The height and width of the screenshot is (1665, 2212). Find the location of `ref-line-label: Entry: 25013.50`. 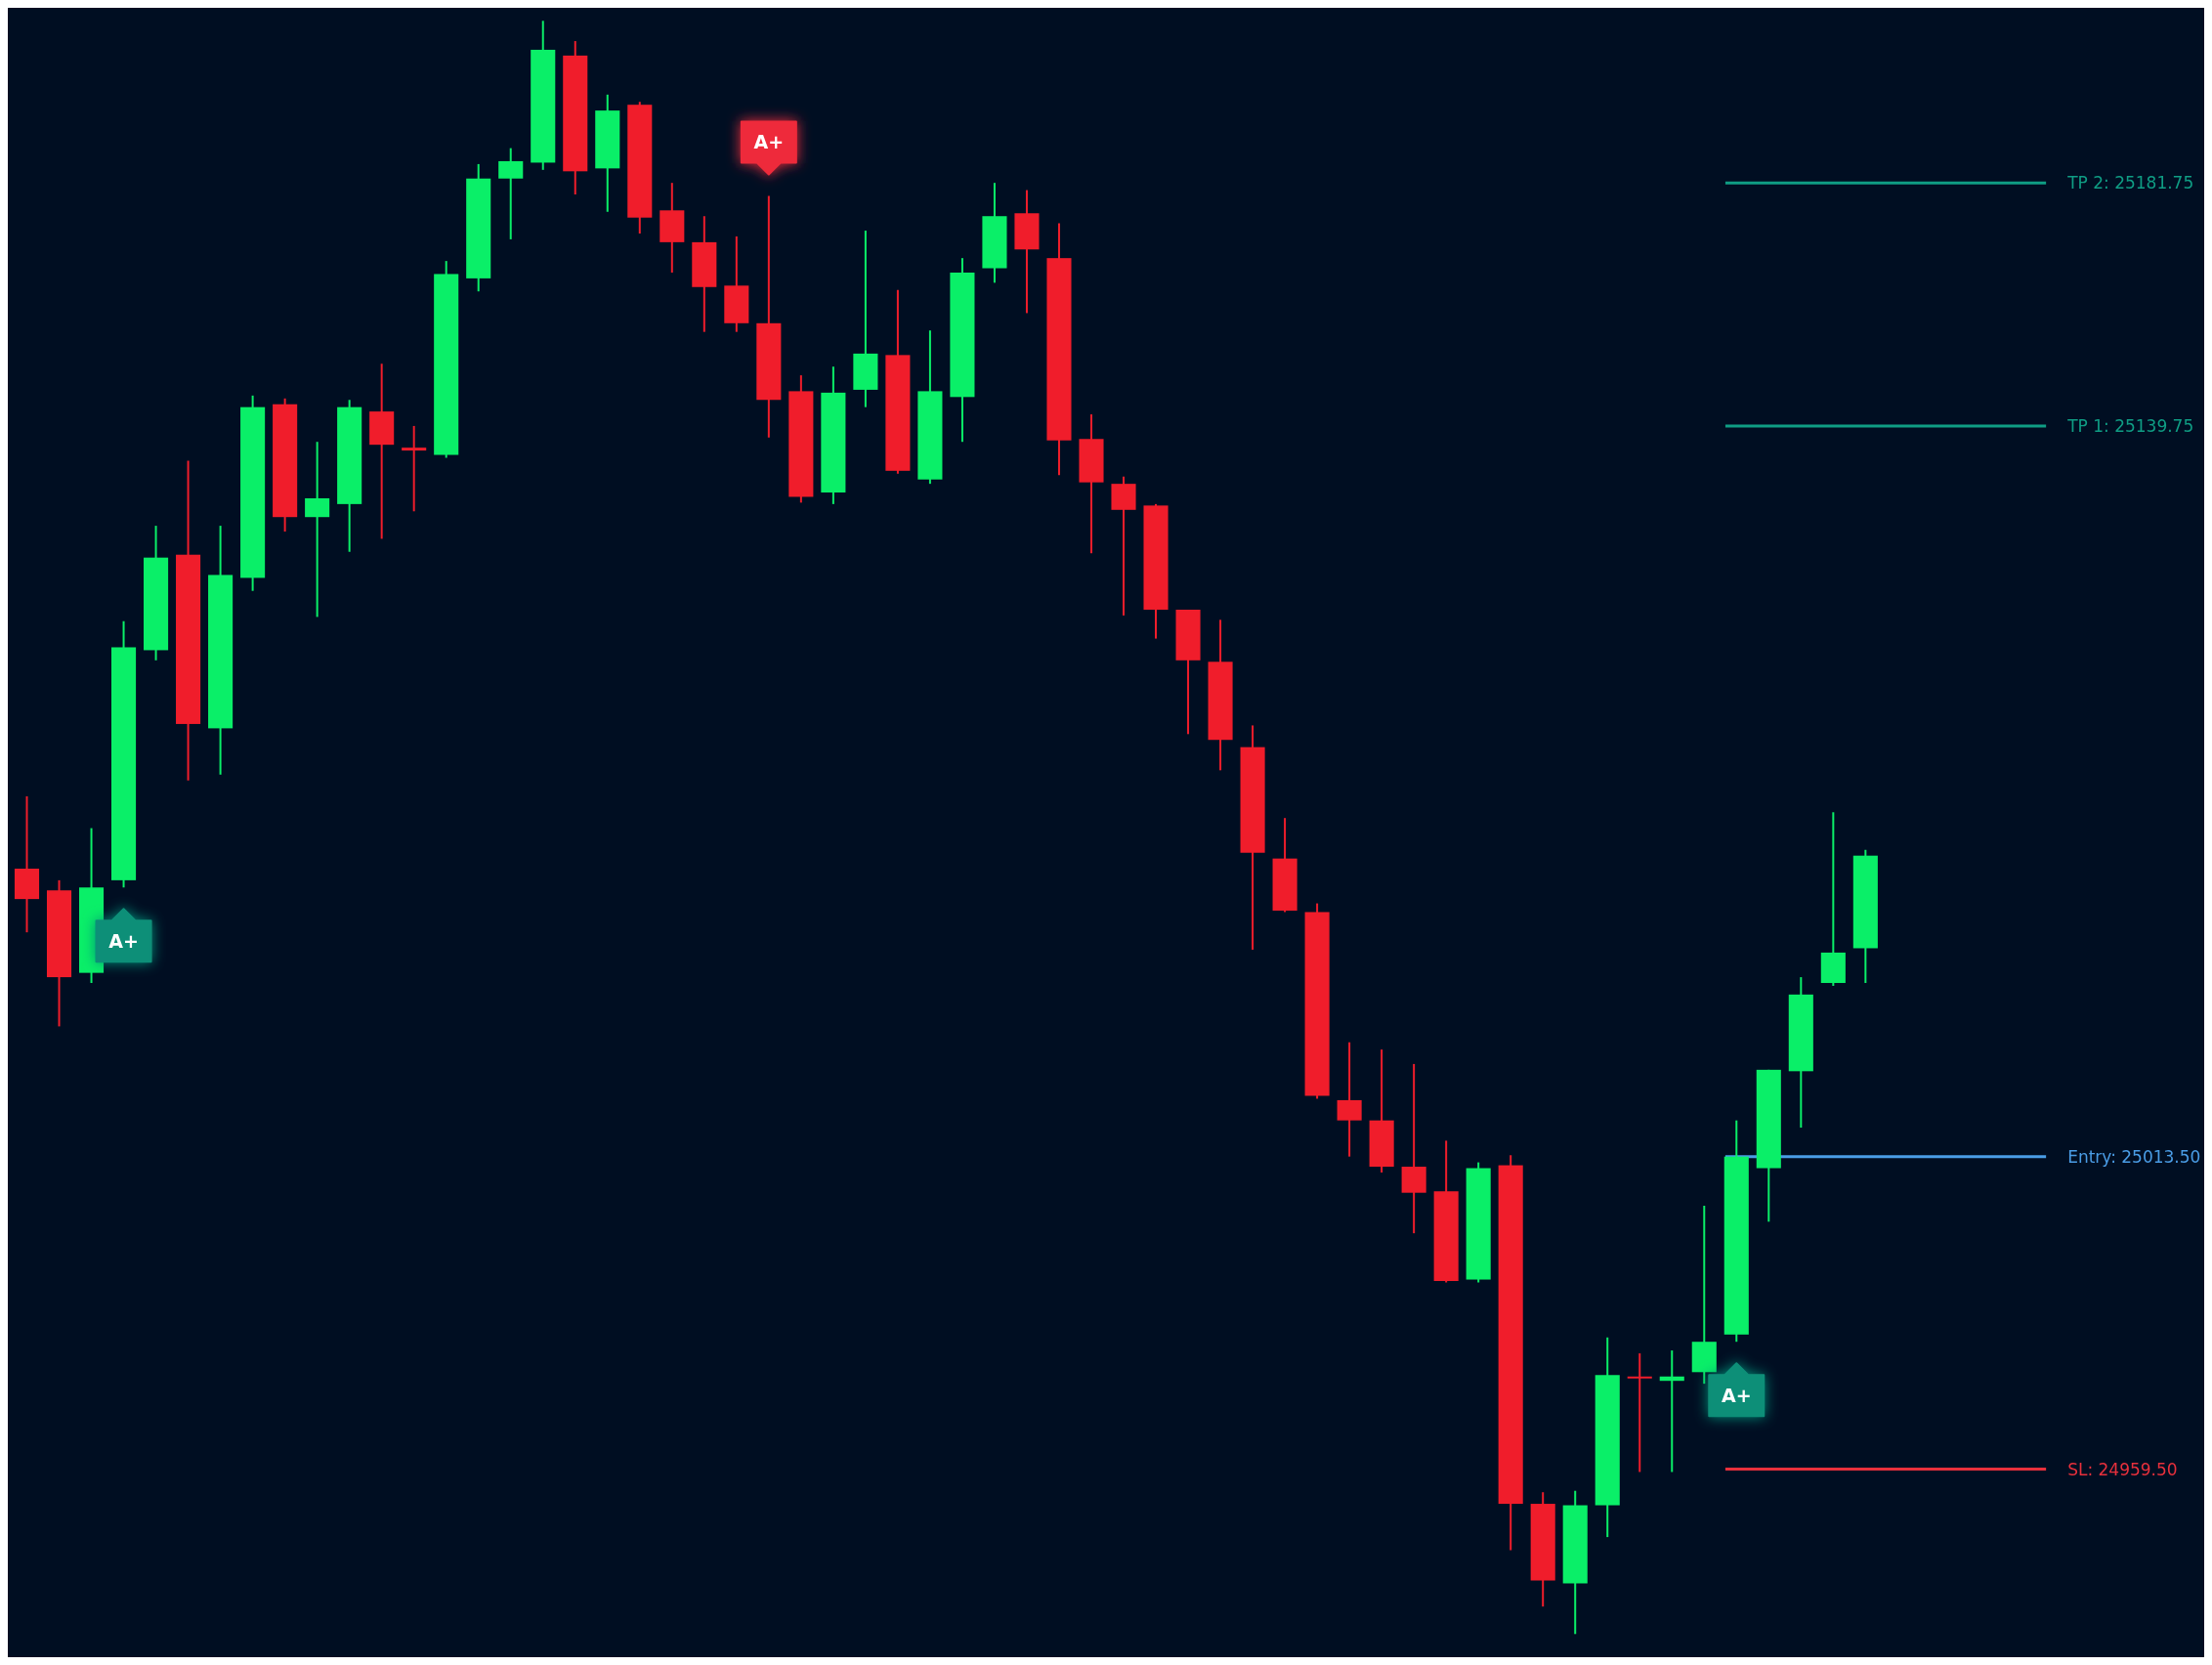

ref-line-label: Entry: 25013.50 is located at coordinates (2134, 1156).